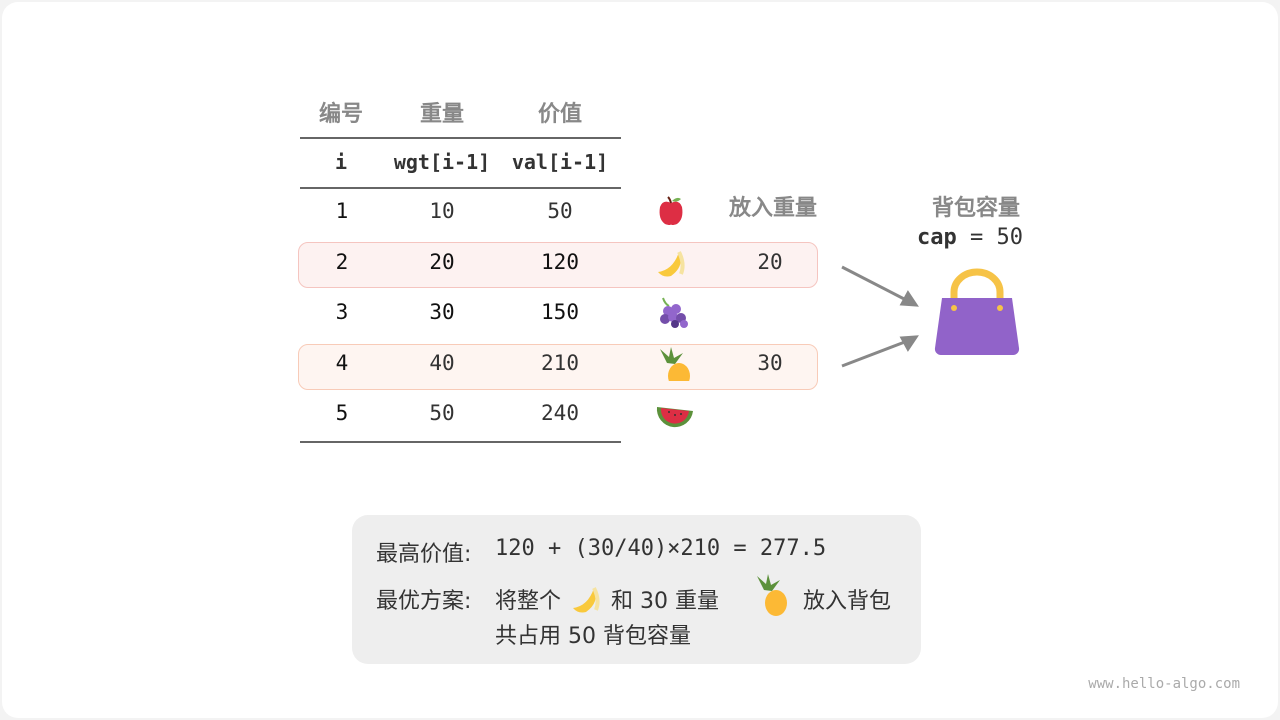 The height and width of the screenshot is (720, 1280). What do you see at coordinates (442, 211) in the screenshot?
I see `cell-wgt: 10` at bounding box center [442, 211].